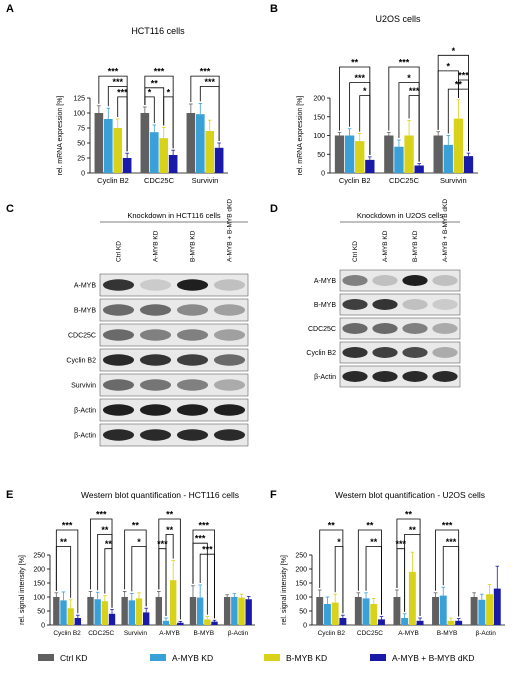 This screenshot has height=676, width=520. Describe the element at coordinates (301, 570) in the screenshot. I see `y-tick-label: 200` at that location.